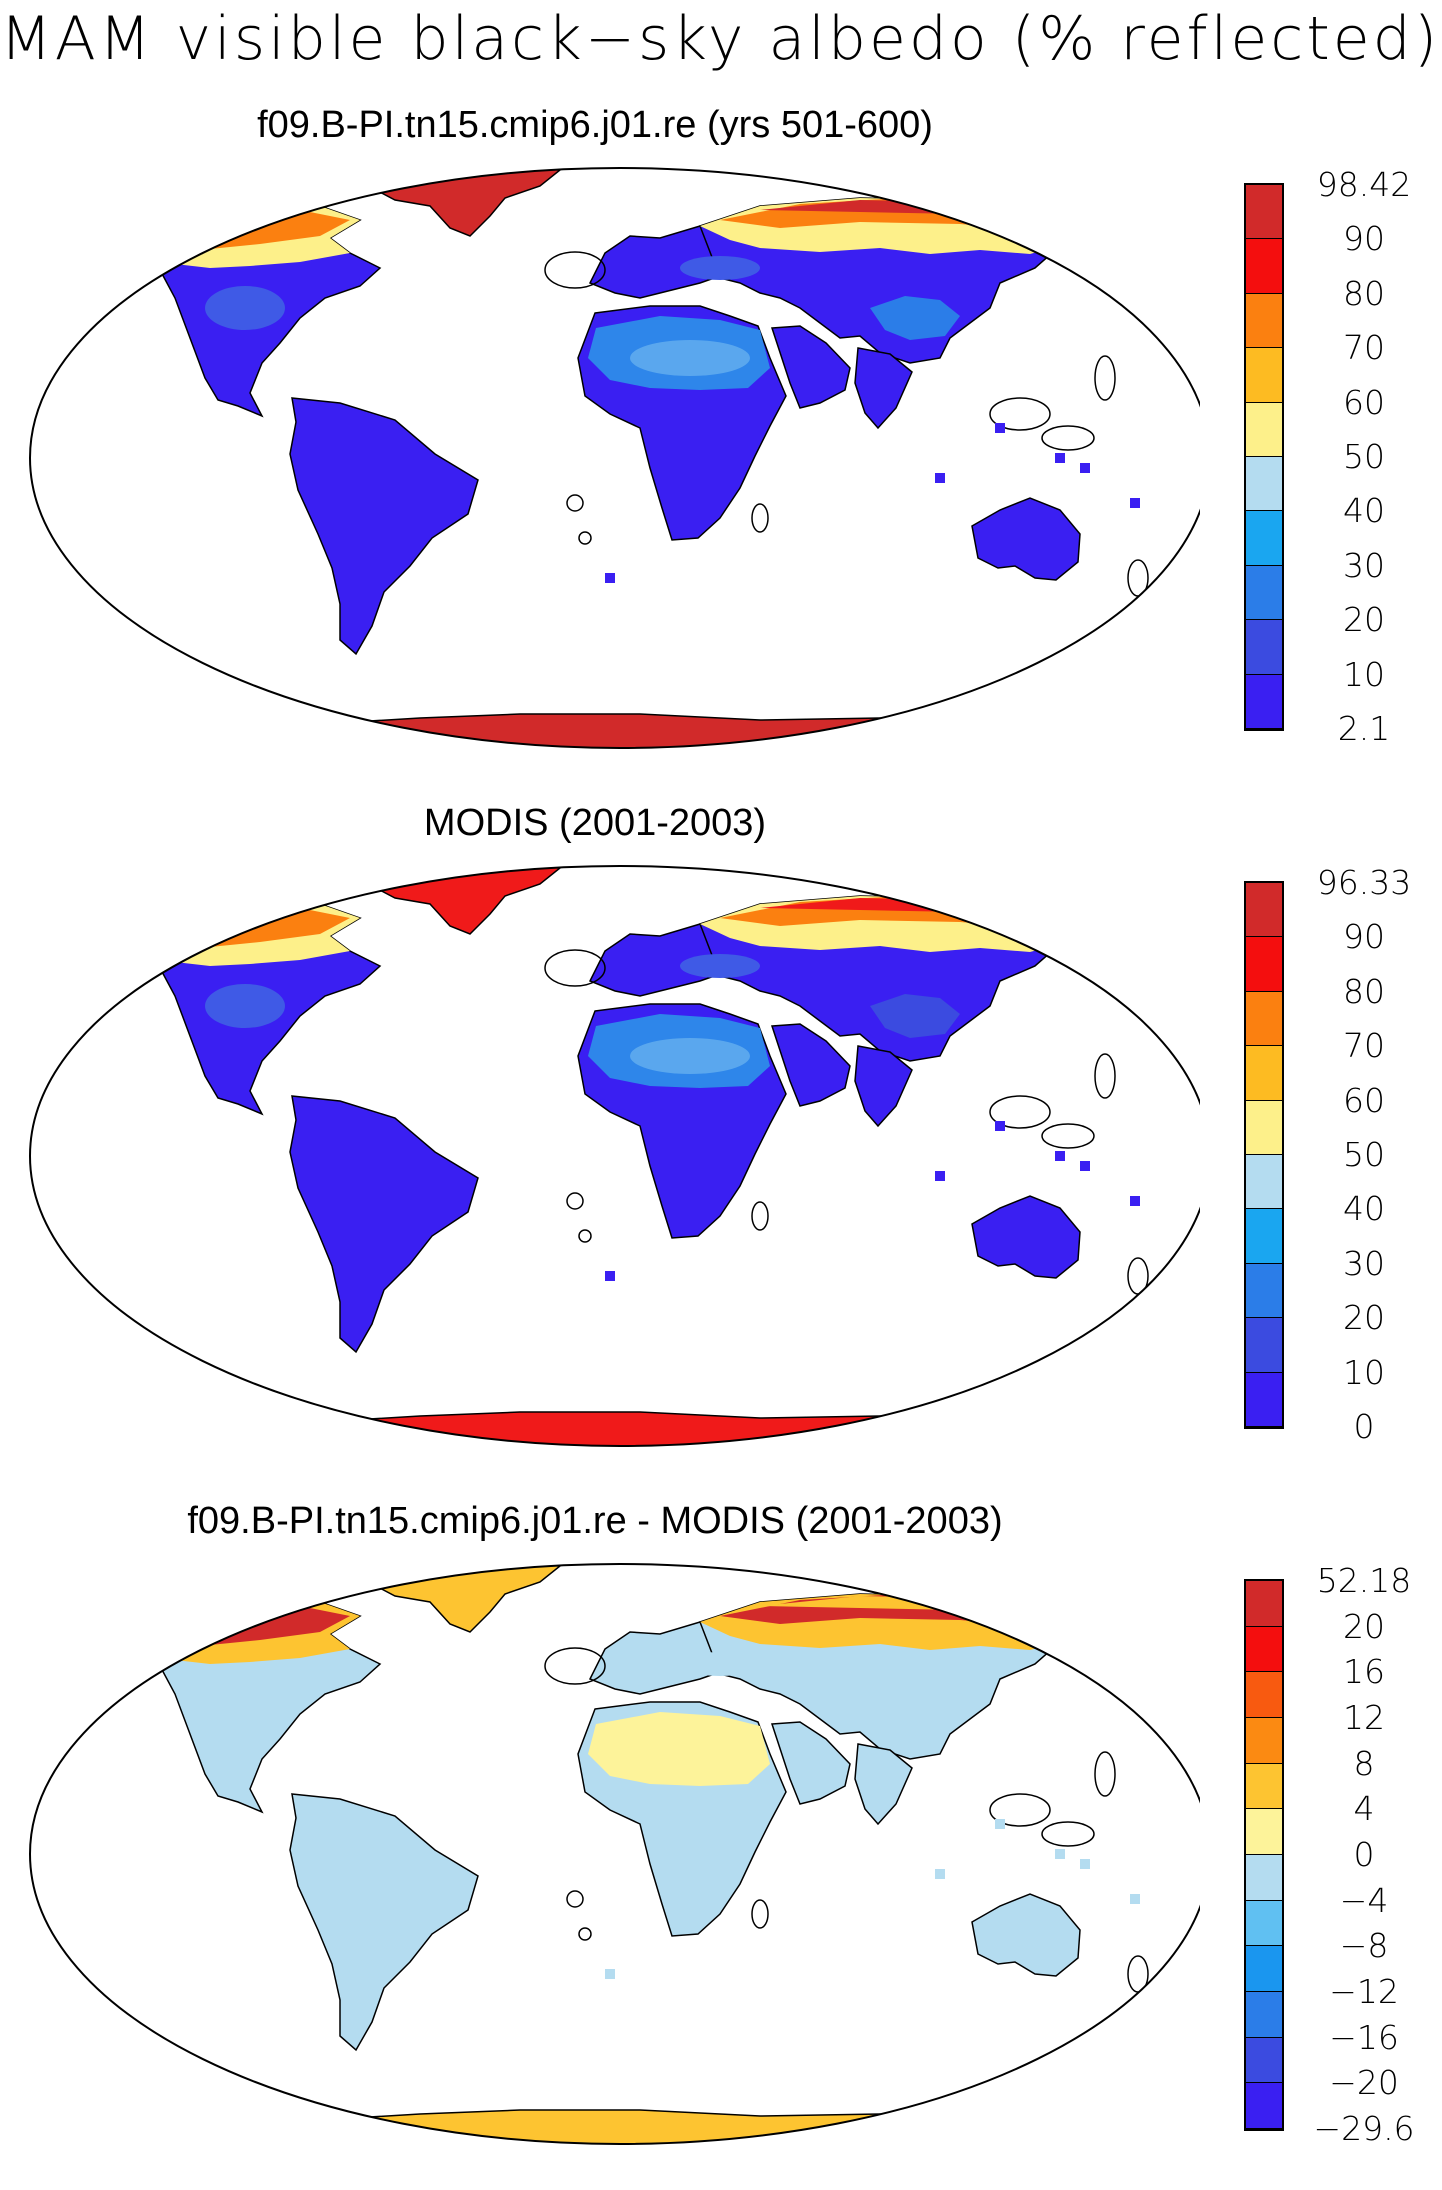 The height and width of the screenshot is (2190, 1442). What do you see at coordinates (1364, 2037) in the screenshot?
I see `colorbar-tick-label: −16` at bounding box center [1364, 2037].